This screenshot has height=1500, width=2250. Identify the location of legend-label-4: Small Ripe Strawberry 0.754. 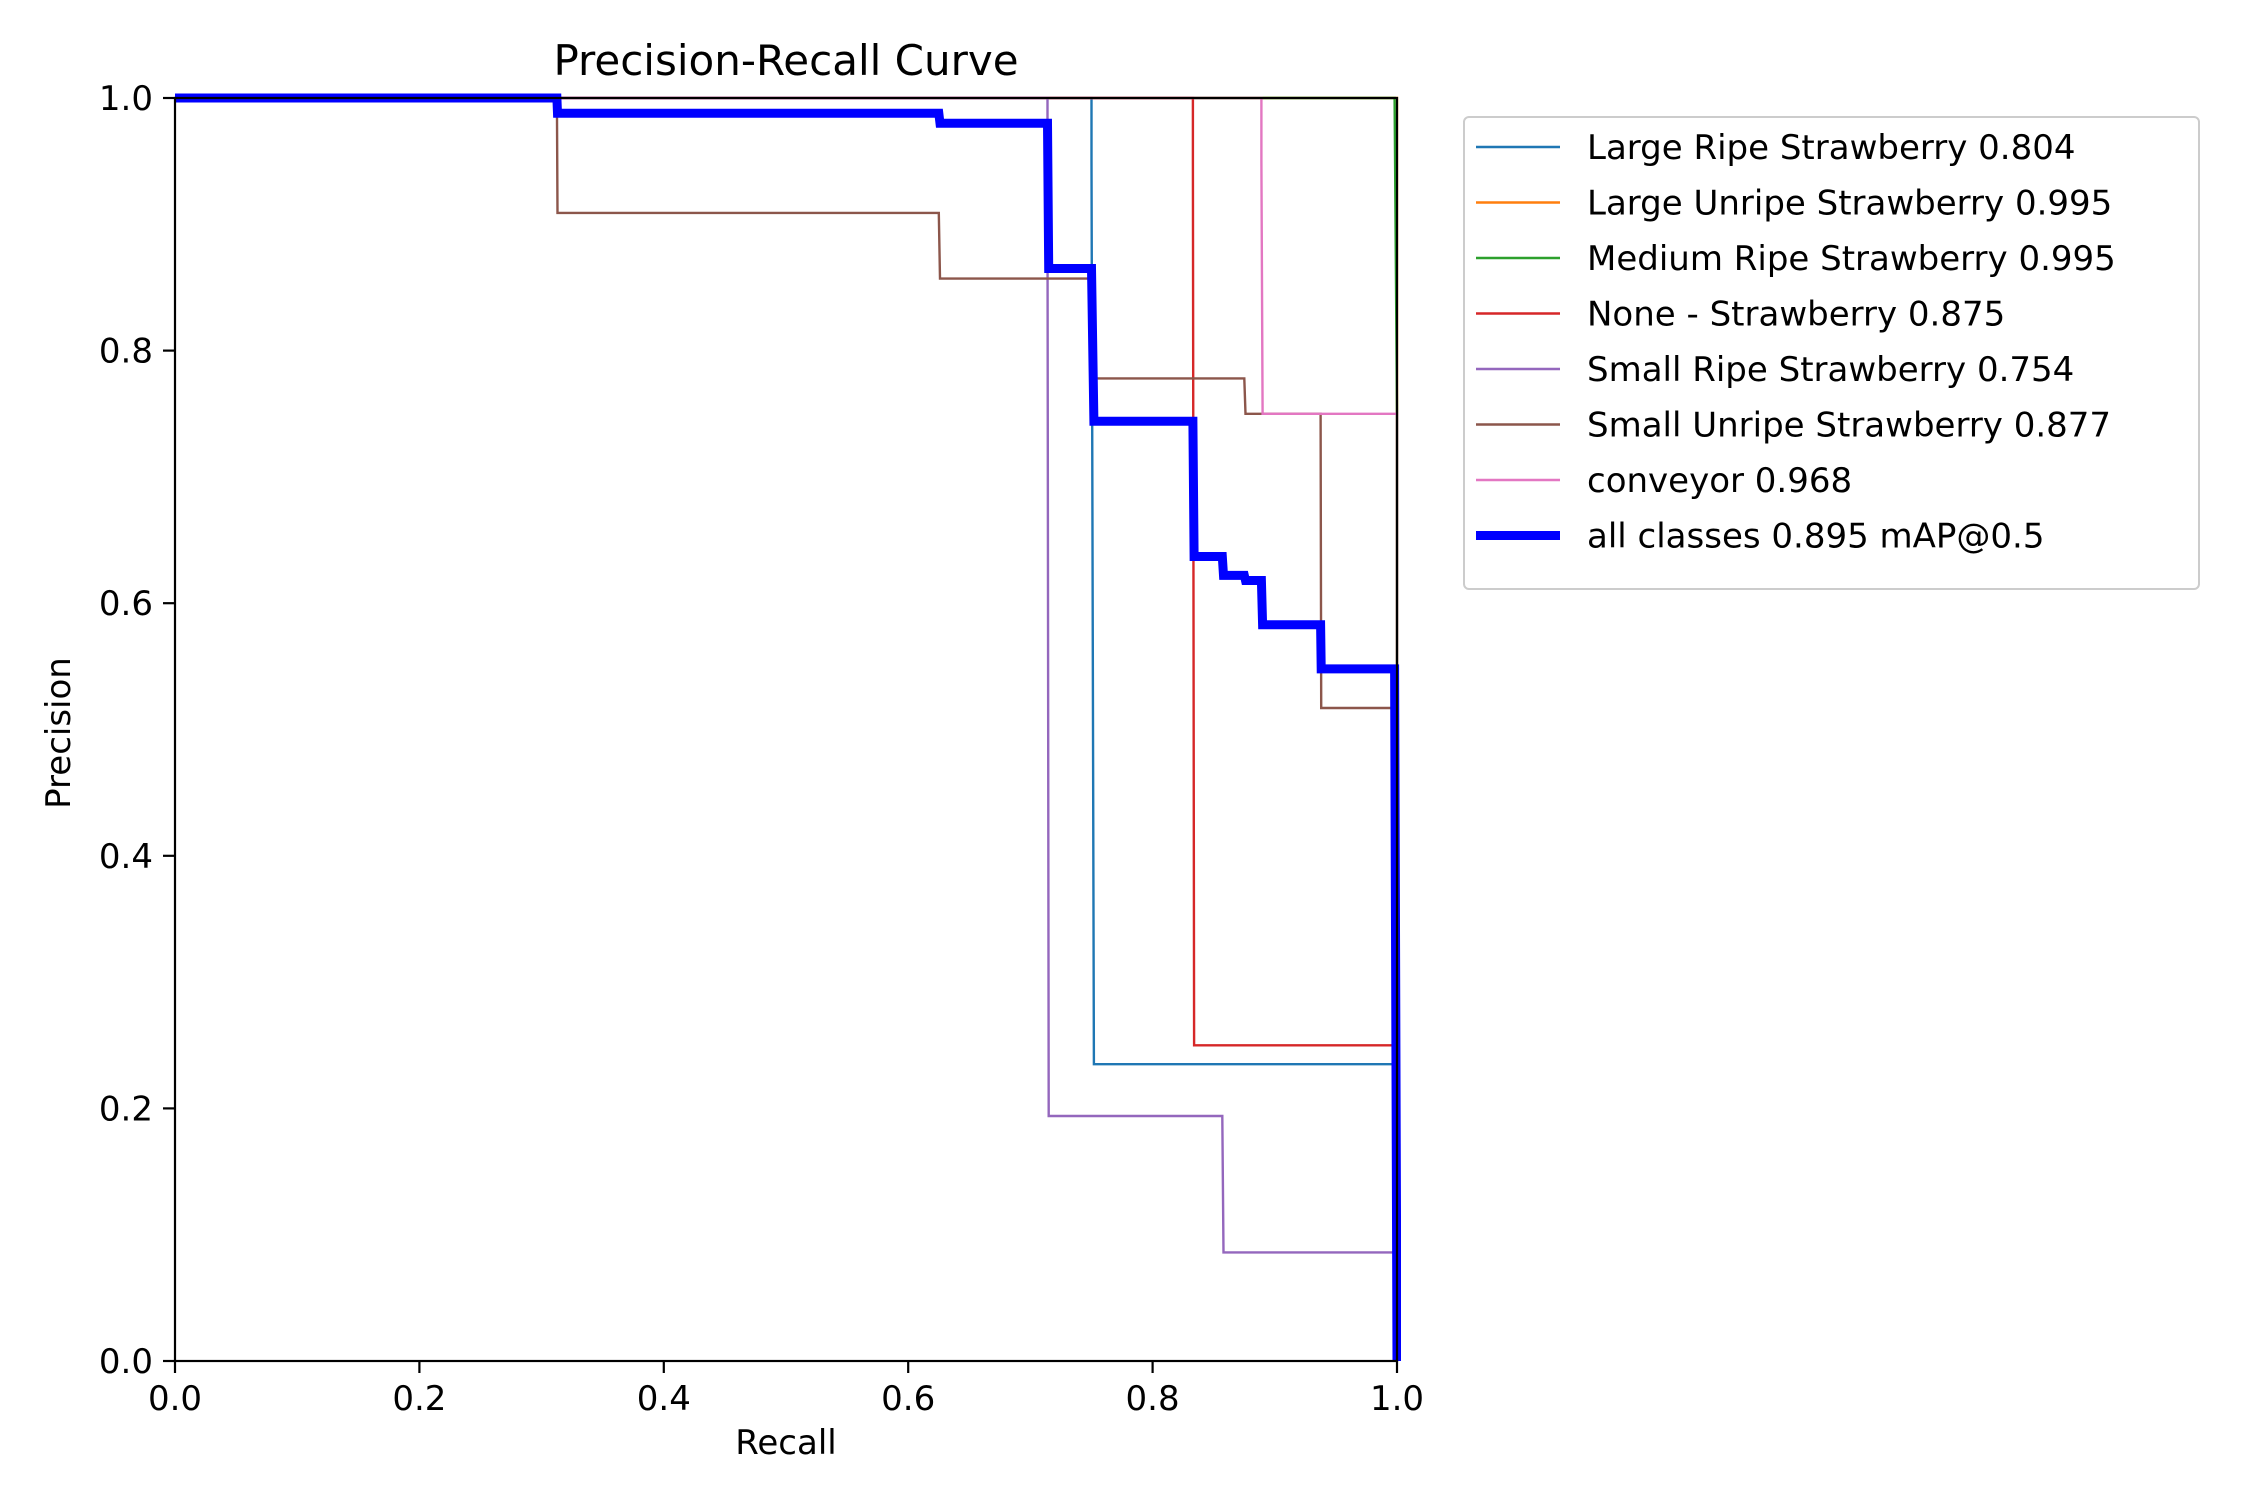
(1830, 370).